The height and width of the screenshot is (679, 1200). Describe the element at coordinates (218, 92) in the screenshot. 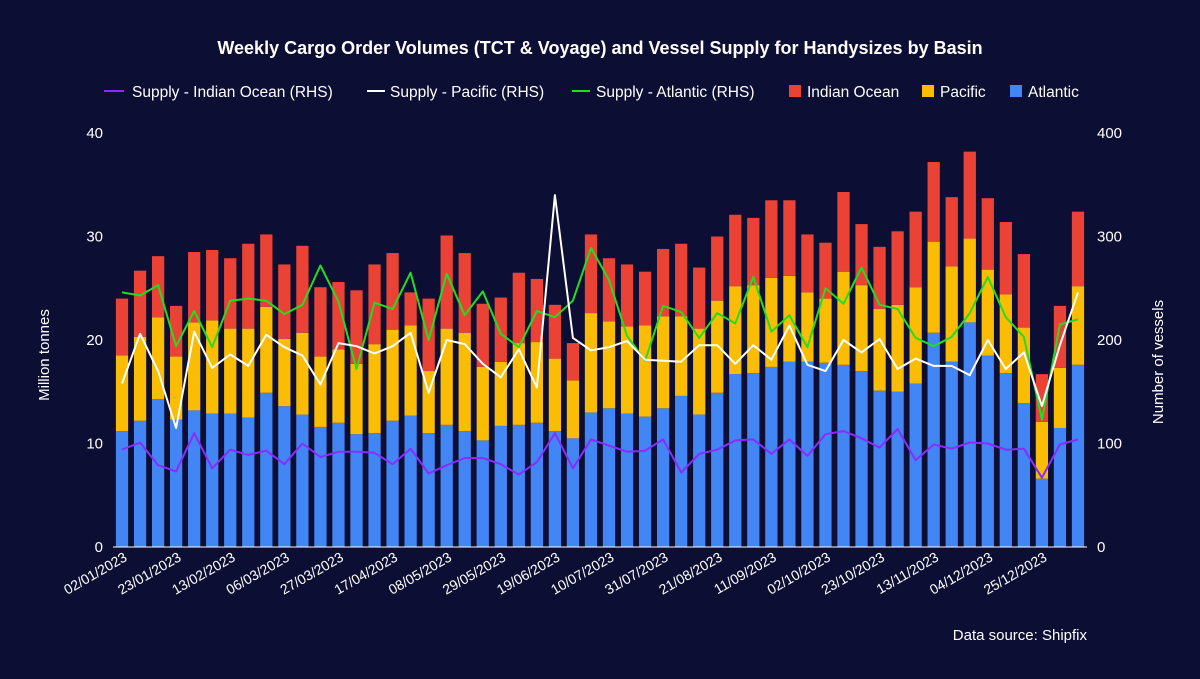

I see `legend-item-0: Supply - Indian Ocean (RHS)` at that location.